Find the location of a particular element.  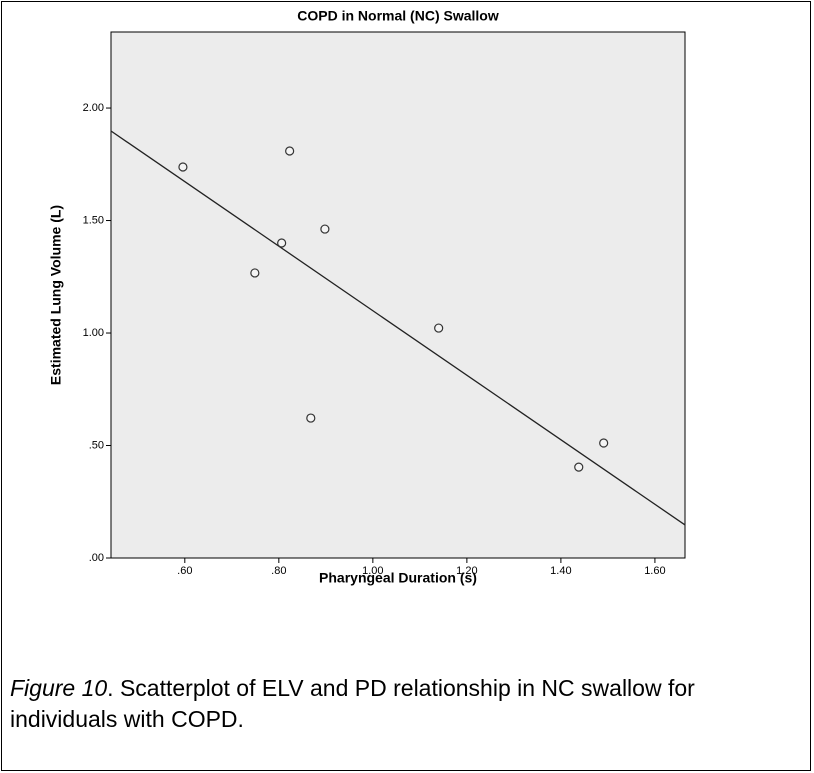

y-tick-label: .00 is located at coordinates (96, 558).